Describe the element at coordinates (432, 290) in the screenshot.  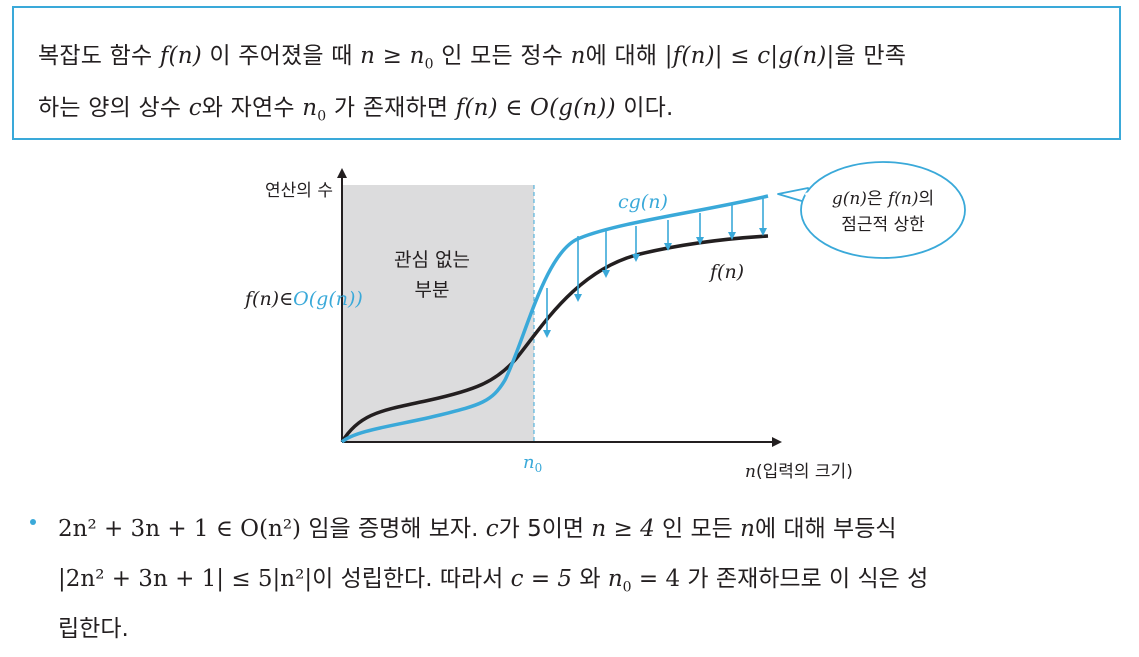
I see `shaded-region-label-line2: 부분` at that location.